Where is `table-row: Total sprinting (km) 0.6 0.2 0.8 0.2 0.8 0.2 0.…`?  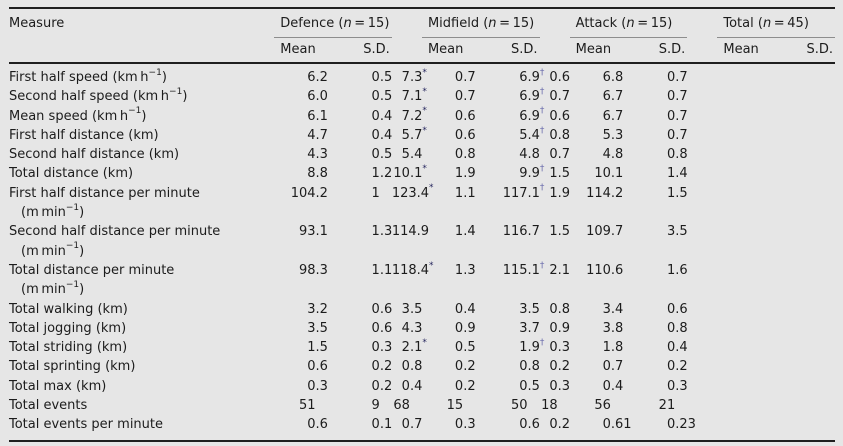 table-row: Total sprinting (km) 0.6 0.2 0.8 0.2 0.8 0.2 0.… is located at coordinates (422, 366).